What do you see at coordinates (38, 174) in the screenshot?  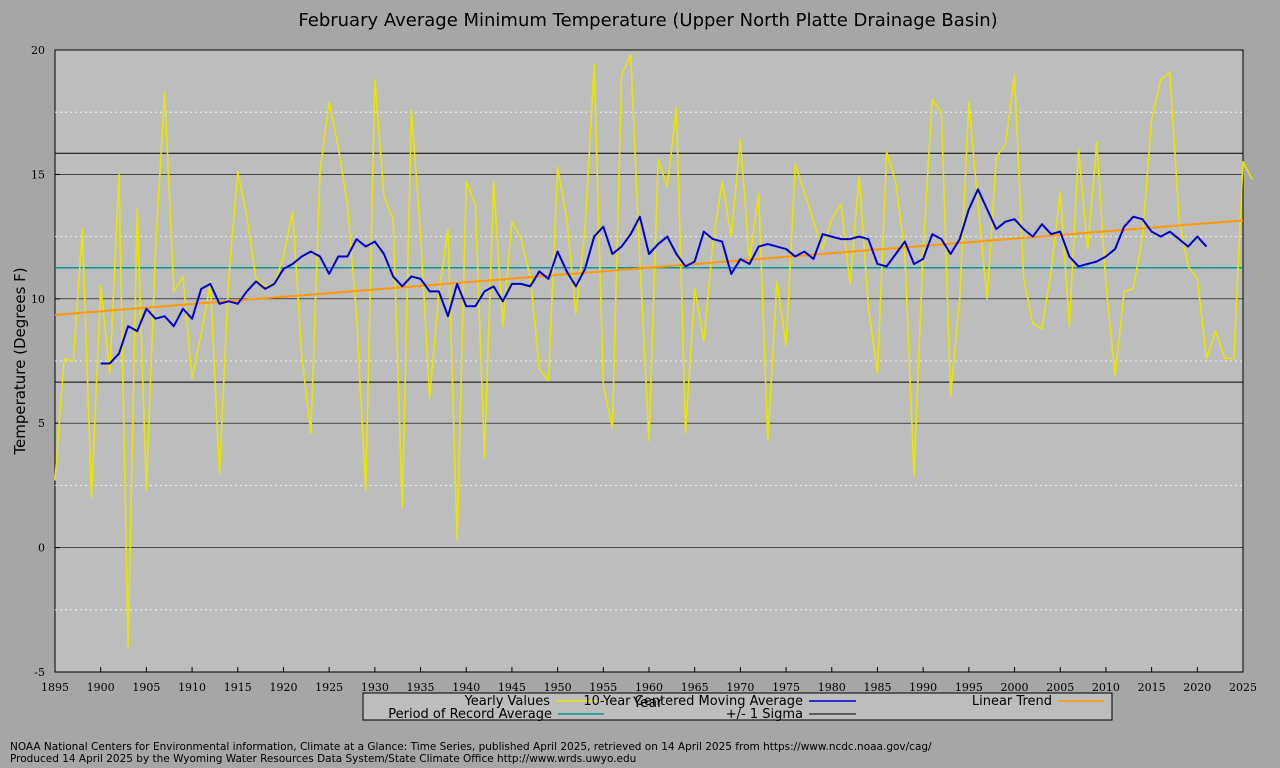 I see `y-tick-label: 15` at bounding box center [38, 174].